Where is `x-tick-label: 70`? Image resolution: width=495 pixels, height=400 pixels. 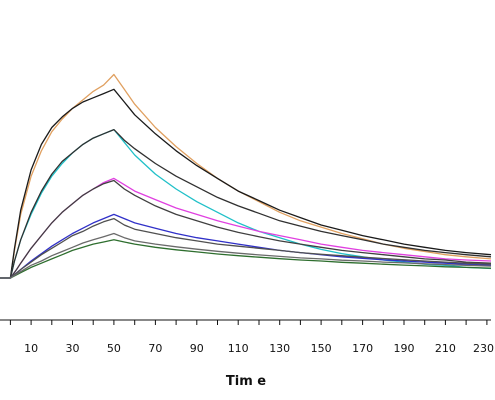
x-tick-label: 70 is located at coordinates (155, 348).